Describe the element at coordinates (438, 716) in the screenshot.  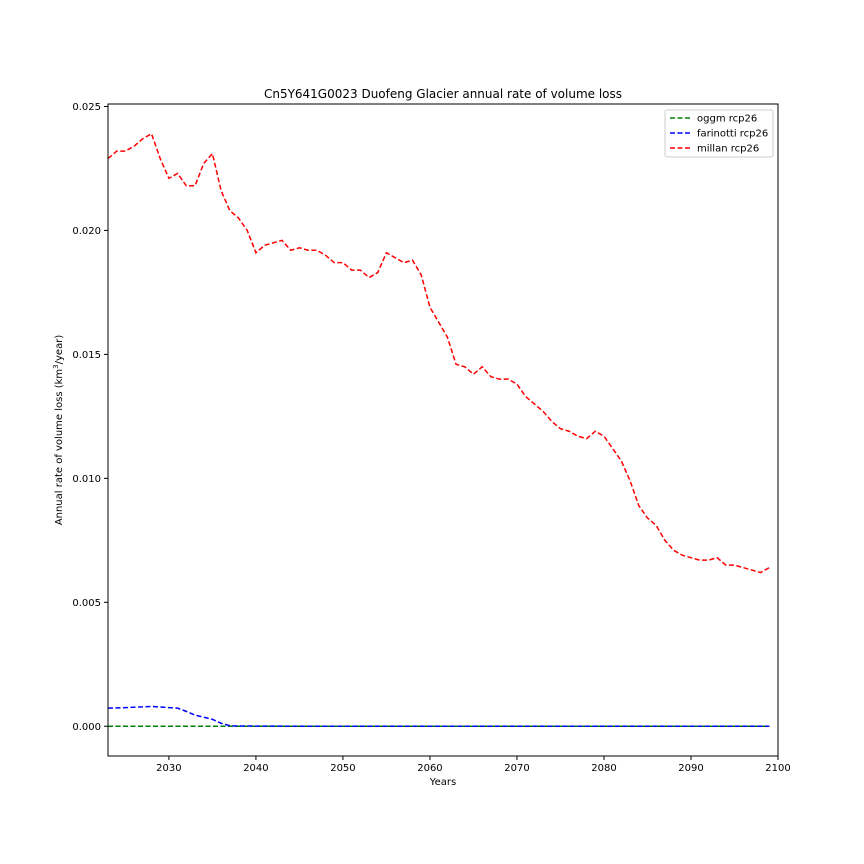
I see `series-line-farinotti` at that location.